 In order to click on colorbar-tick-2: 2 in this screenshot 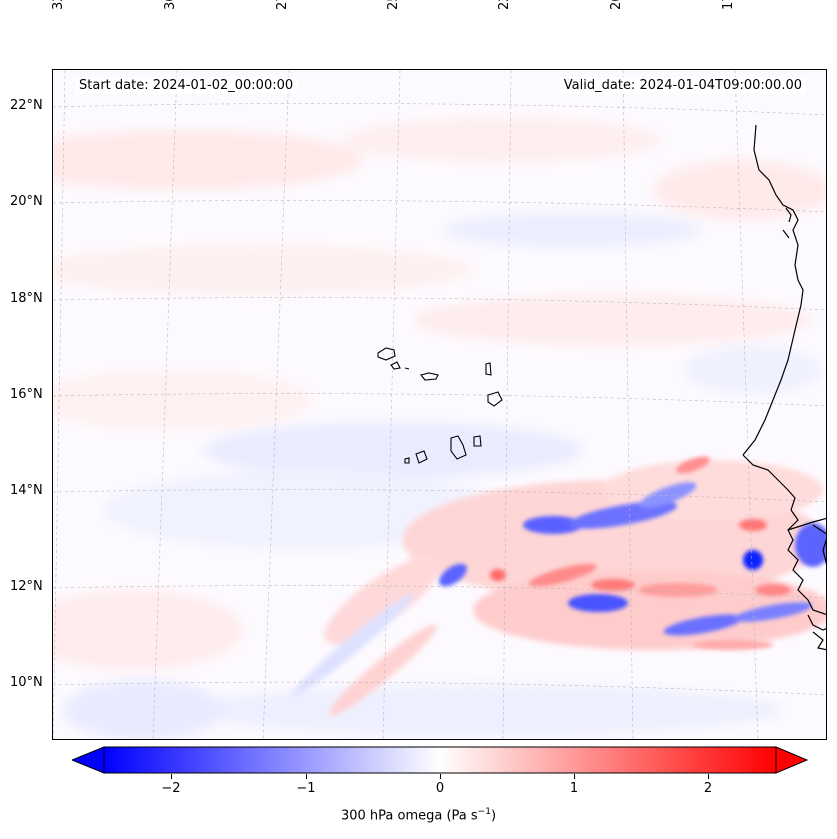, I will do `click(708, 788)`.